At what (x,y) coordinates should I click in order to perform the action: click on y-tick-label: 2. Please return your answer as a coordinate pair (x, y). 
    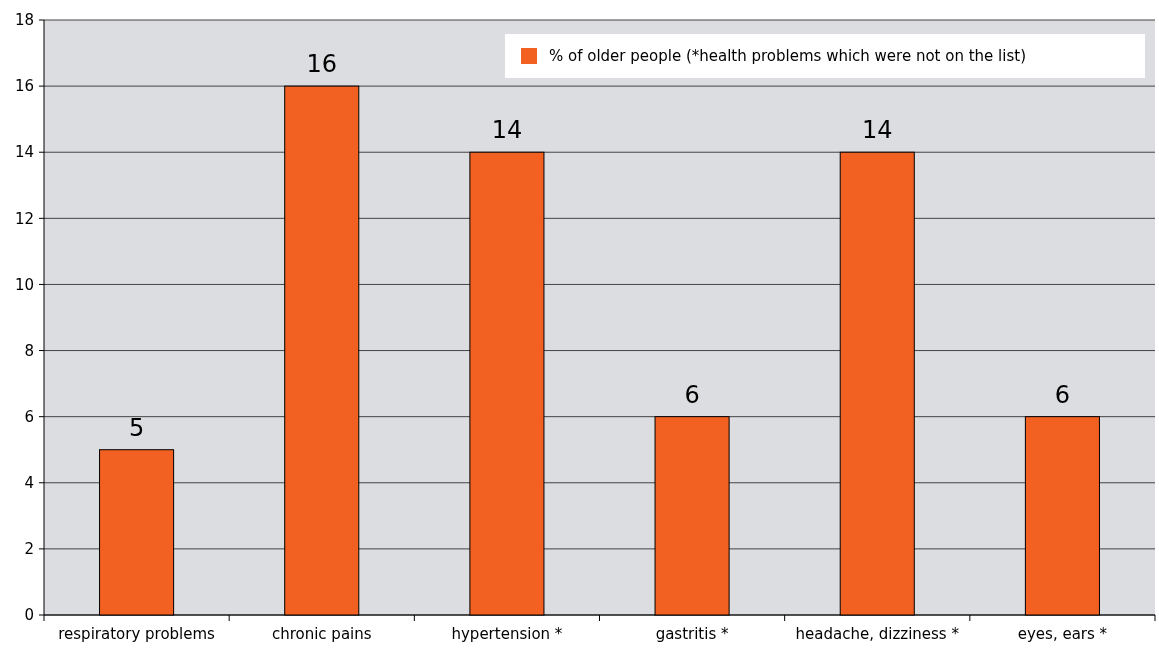
    Looking at the image, I should click on (29, 549).